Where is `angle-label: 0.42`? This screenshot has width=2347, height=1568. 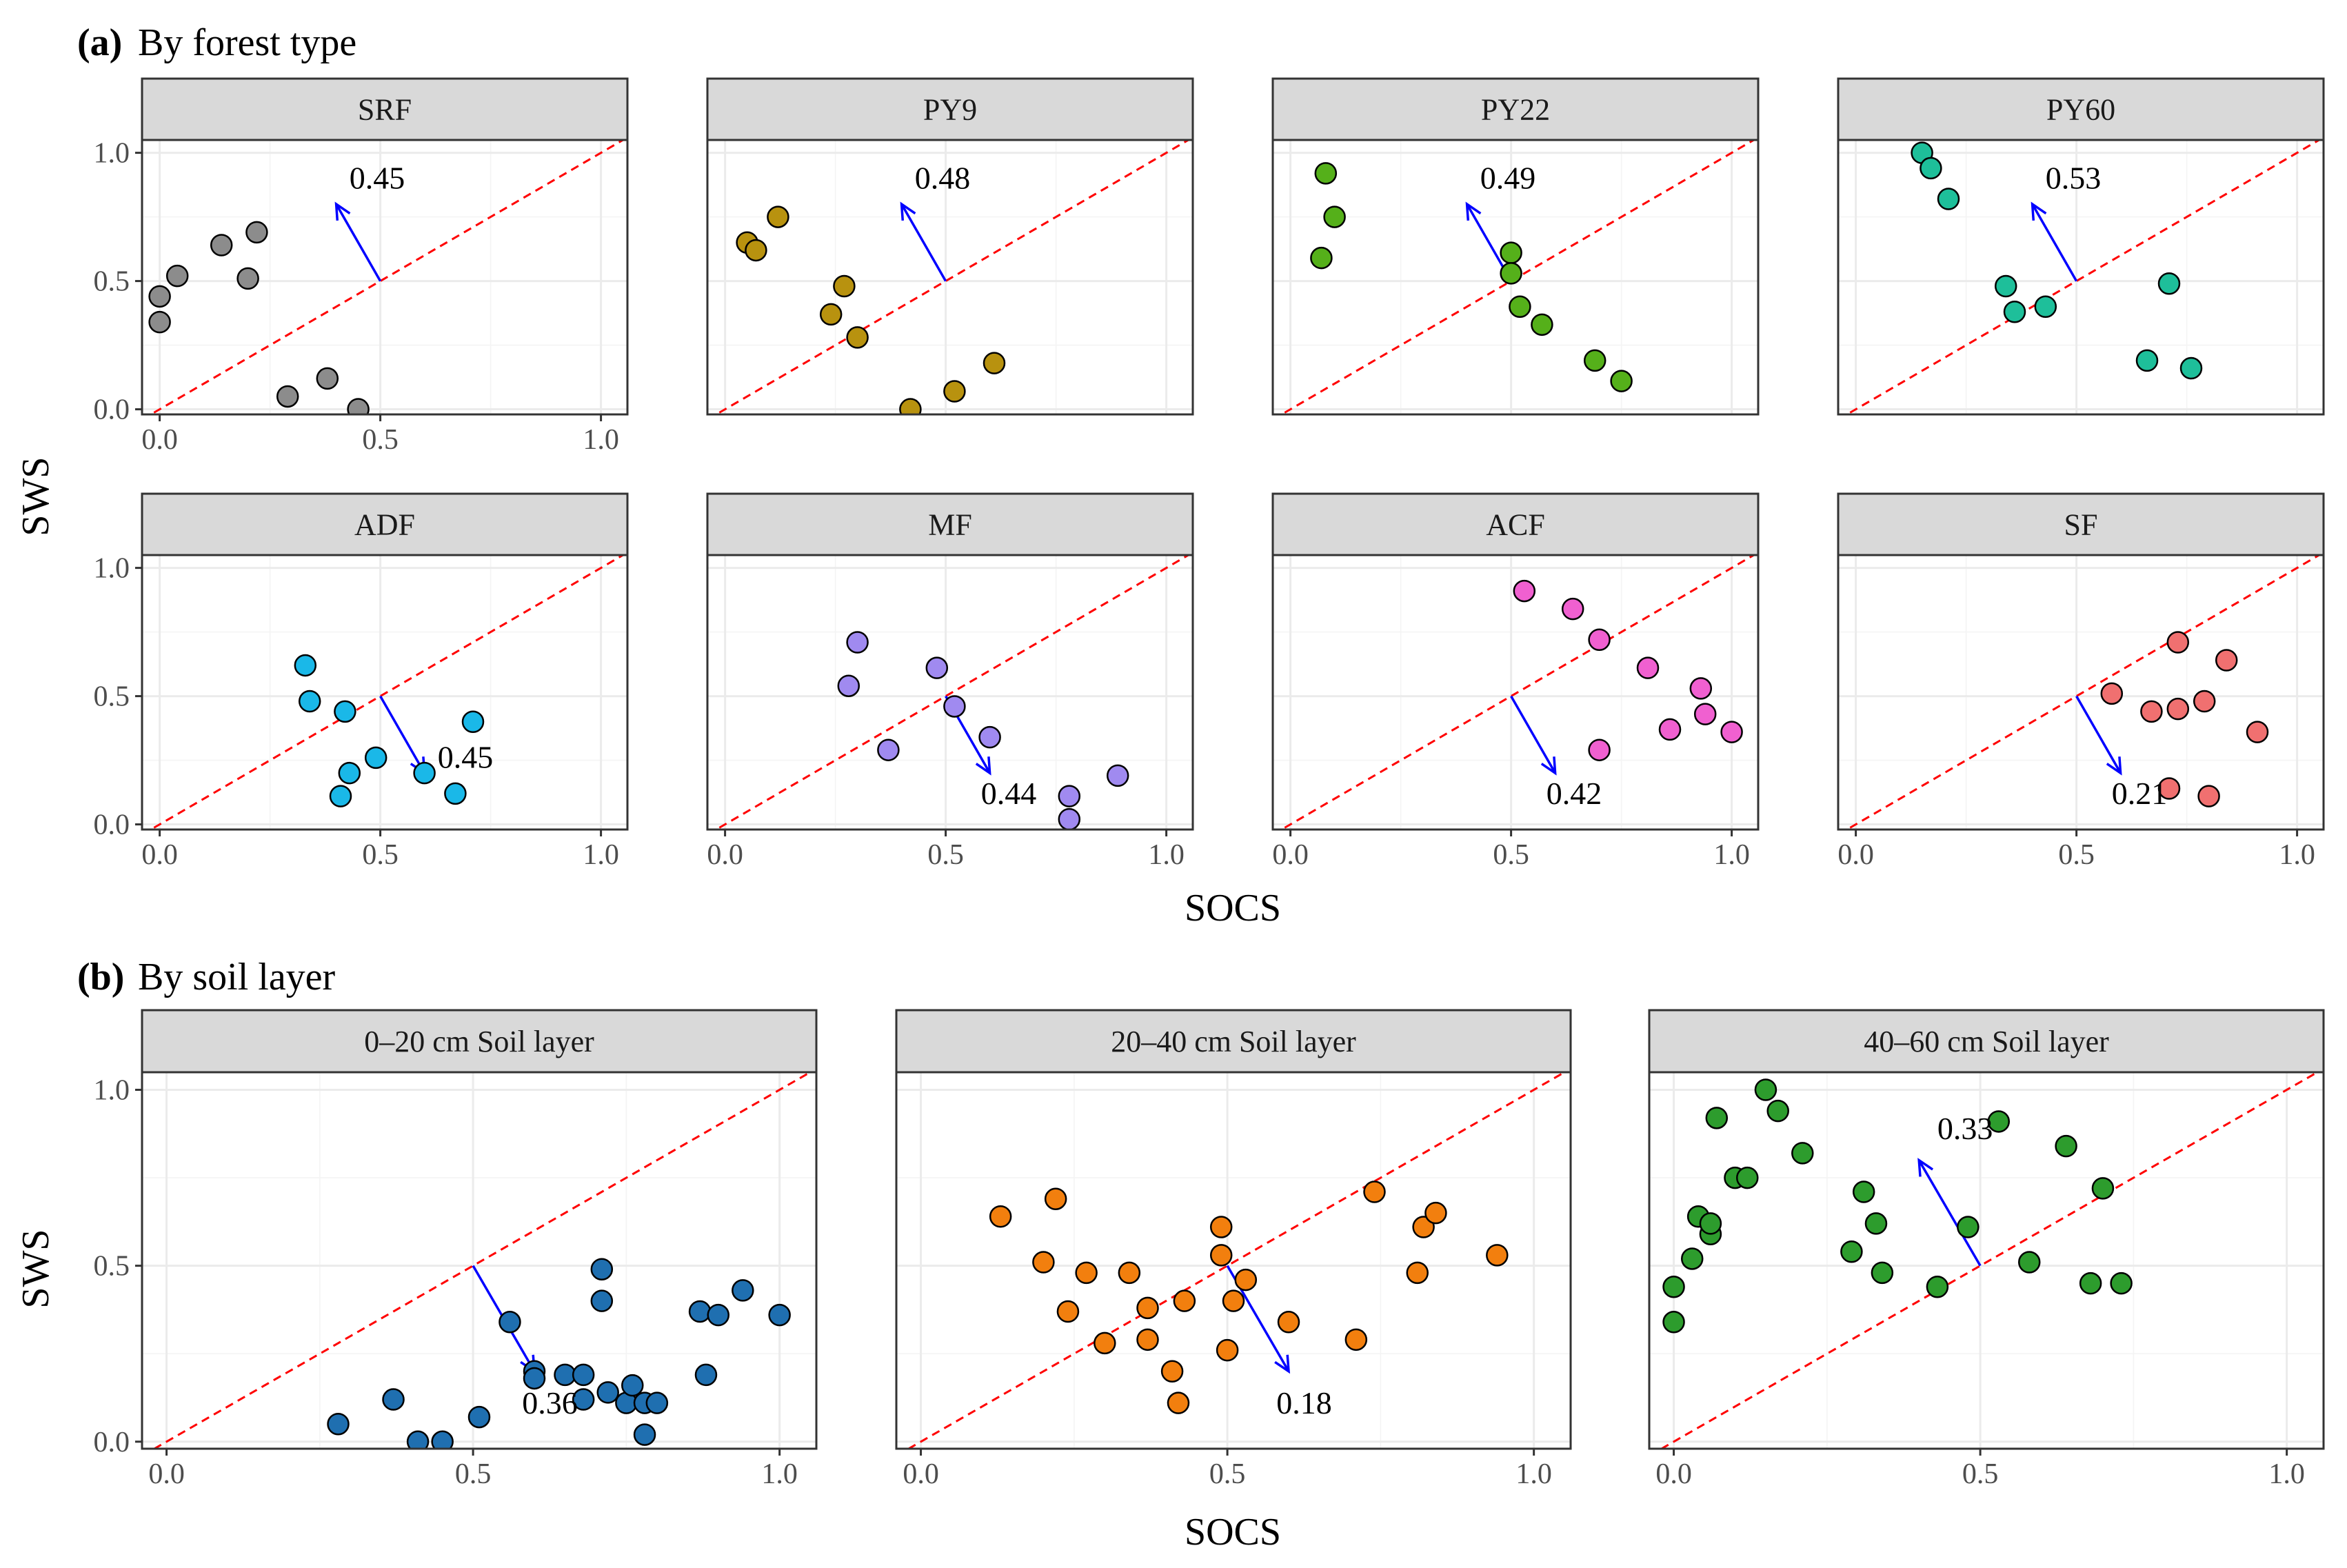
angle-label: 0.42 is located at coordinates (1575, 793).